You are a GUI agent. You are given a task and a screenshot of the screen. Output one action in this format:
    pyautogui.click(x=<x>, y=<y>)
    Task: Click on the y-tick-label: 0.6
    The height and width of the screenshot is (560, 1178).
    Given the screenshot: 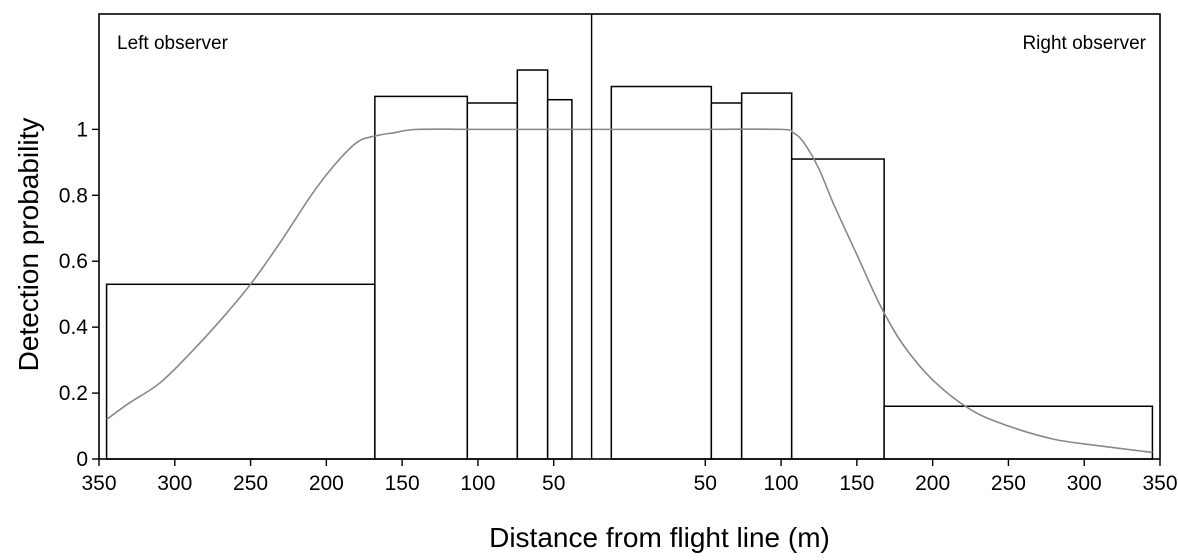 What is the action you would take?
    pyautogui.click(x=73, y=261)
    